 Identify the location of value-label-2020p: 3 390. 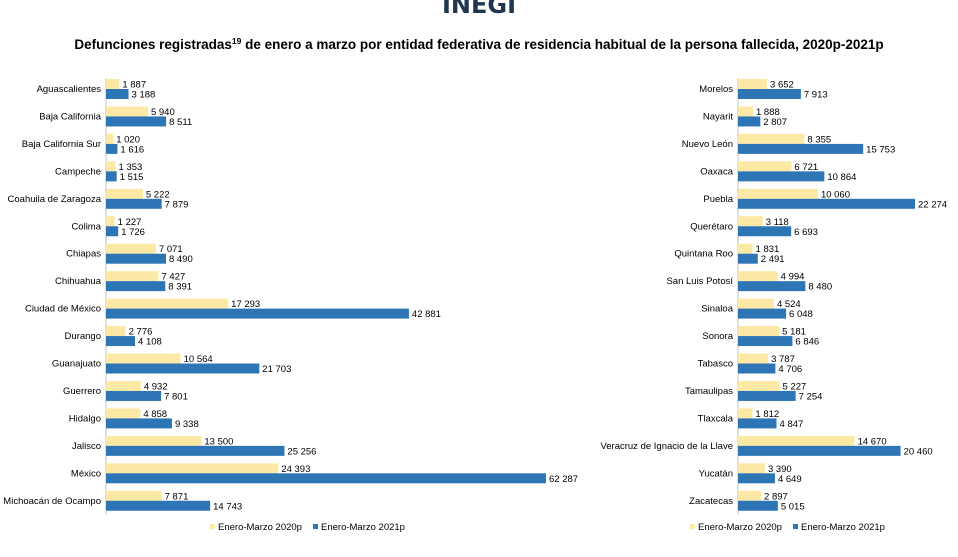
(780, 469).